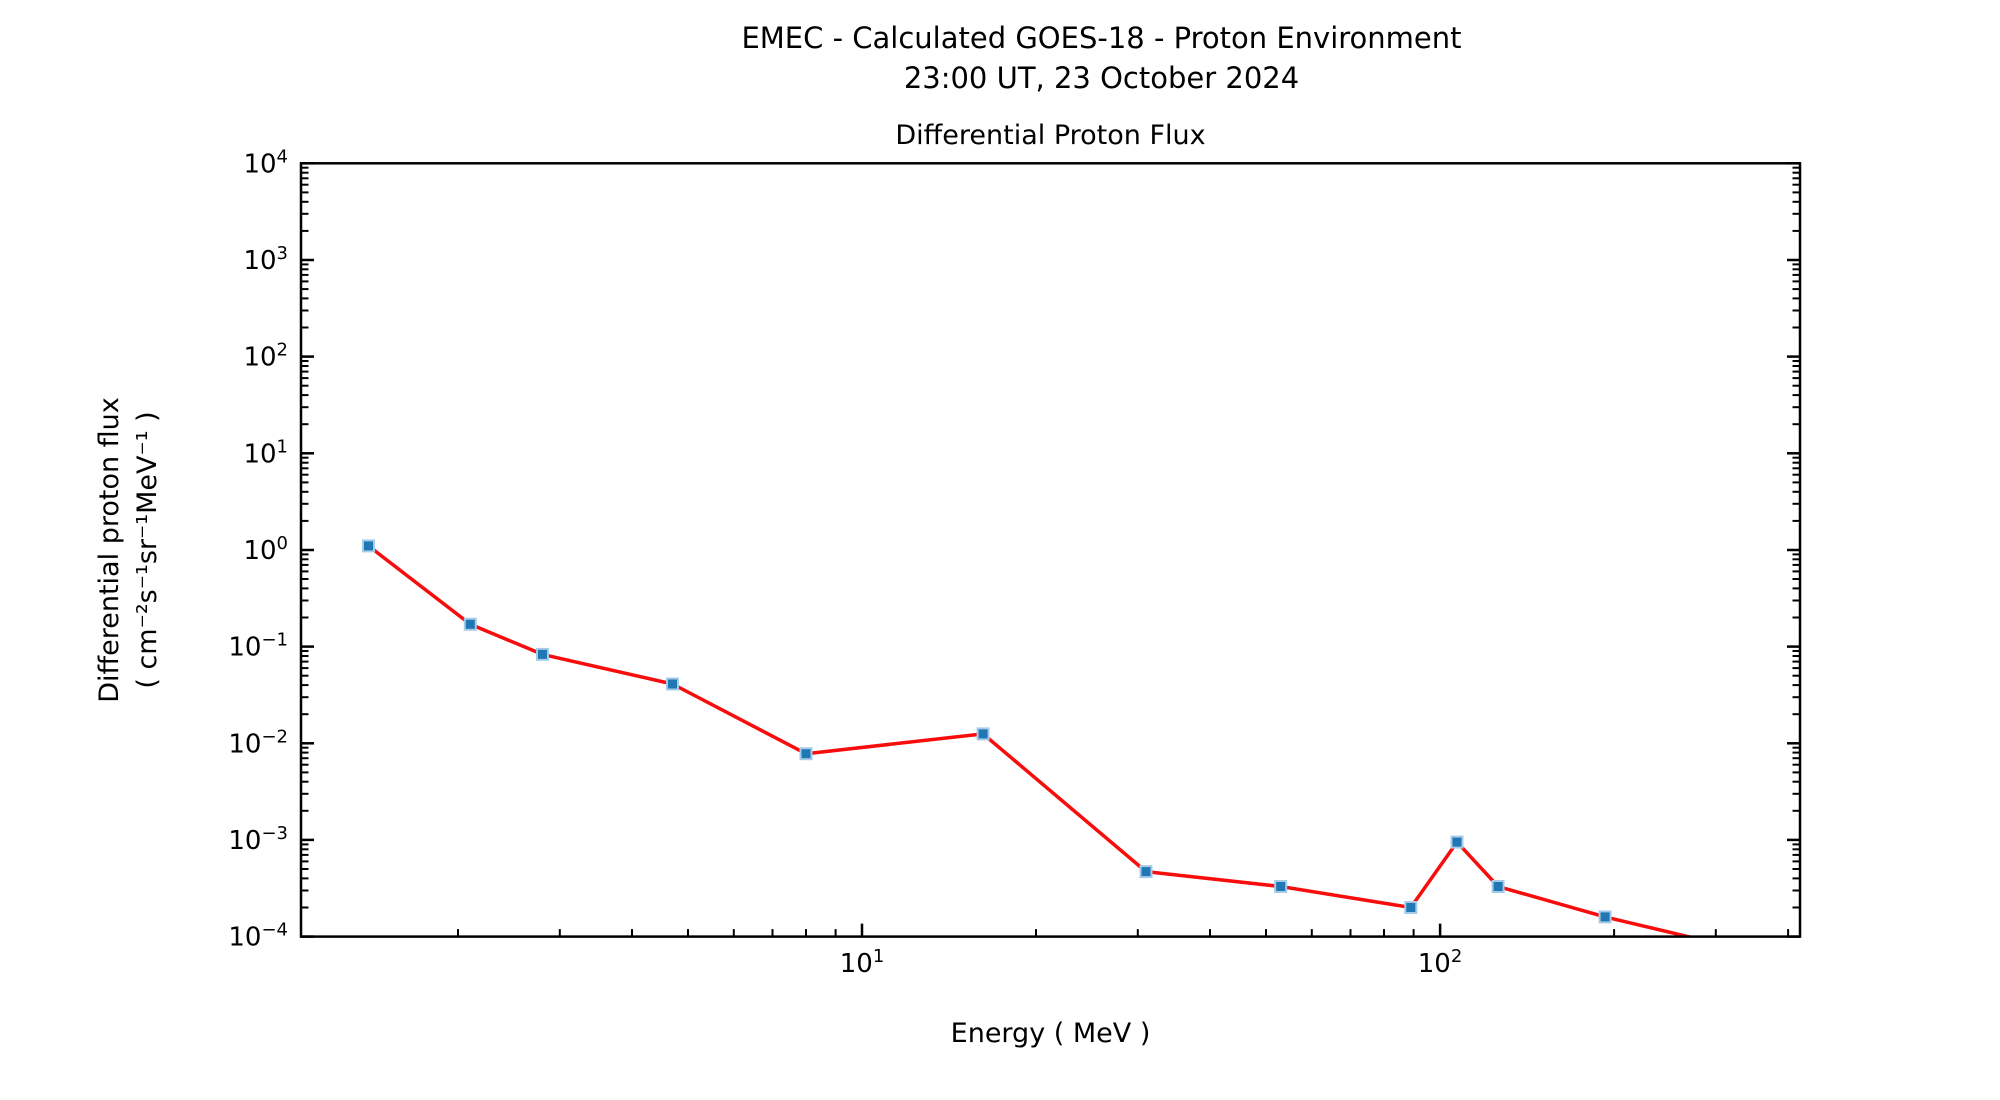 This screenshot has height=1100, width=2000. Describe the element at coordinates (258, 839) in the screenshot. I see `y-tick-label: 10⁻³` at that location.